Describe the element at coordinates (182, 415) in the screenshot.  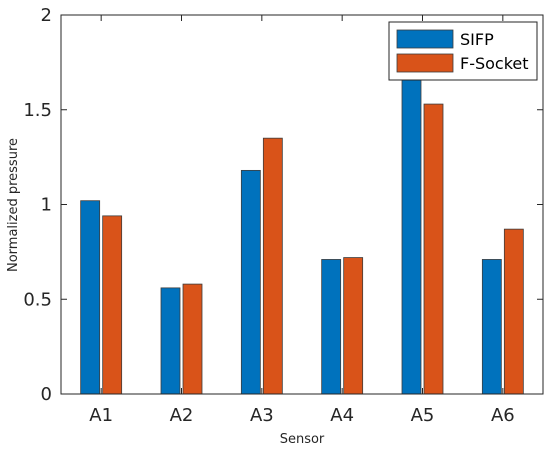
I see `x-tick-label: A2` at that location.